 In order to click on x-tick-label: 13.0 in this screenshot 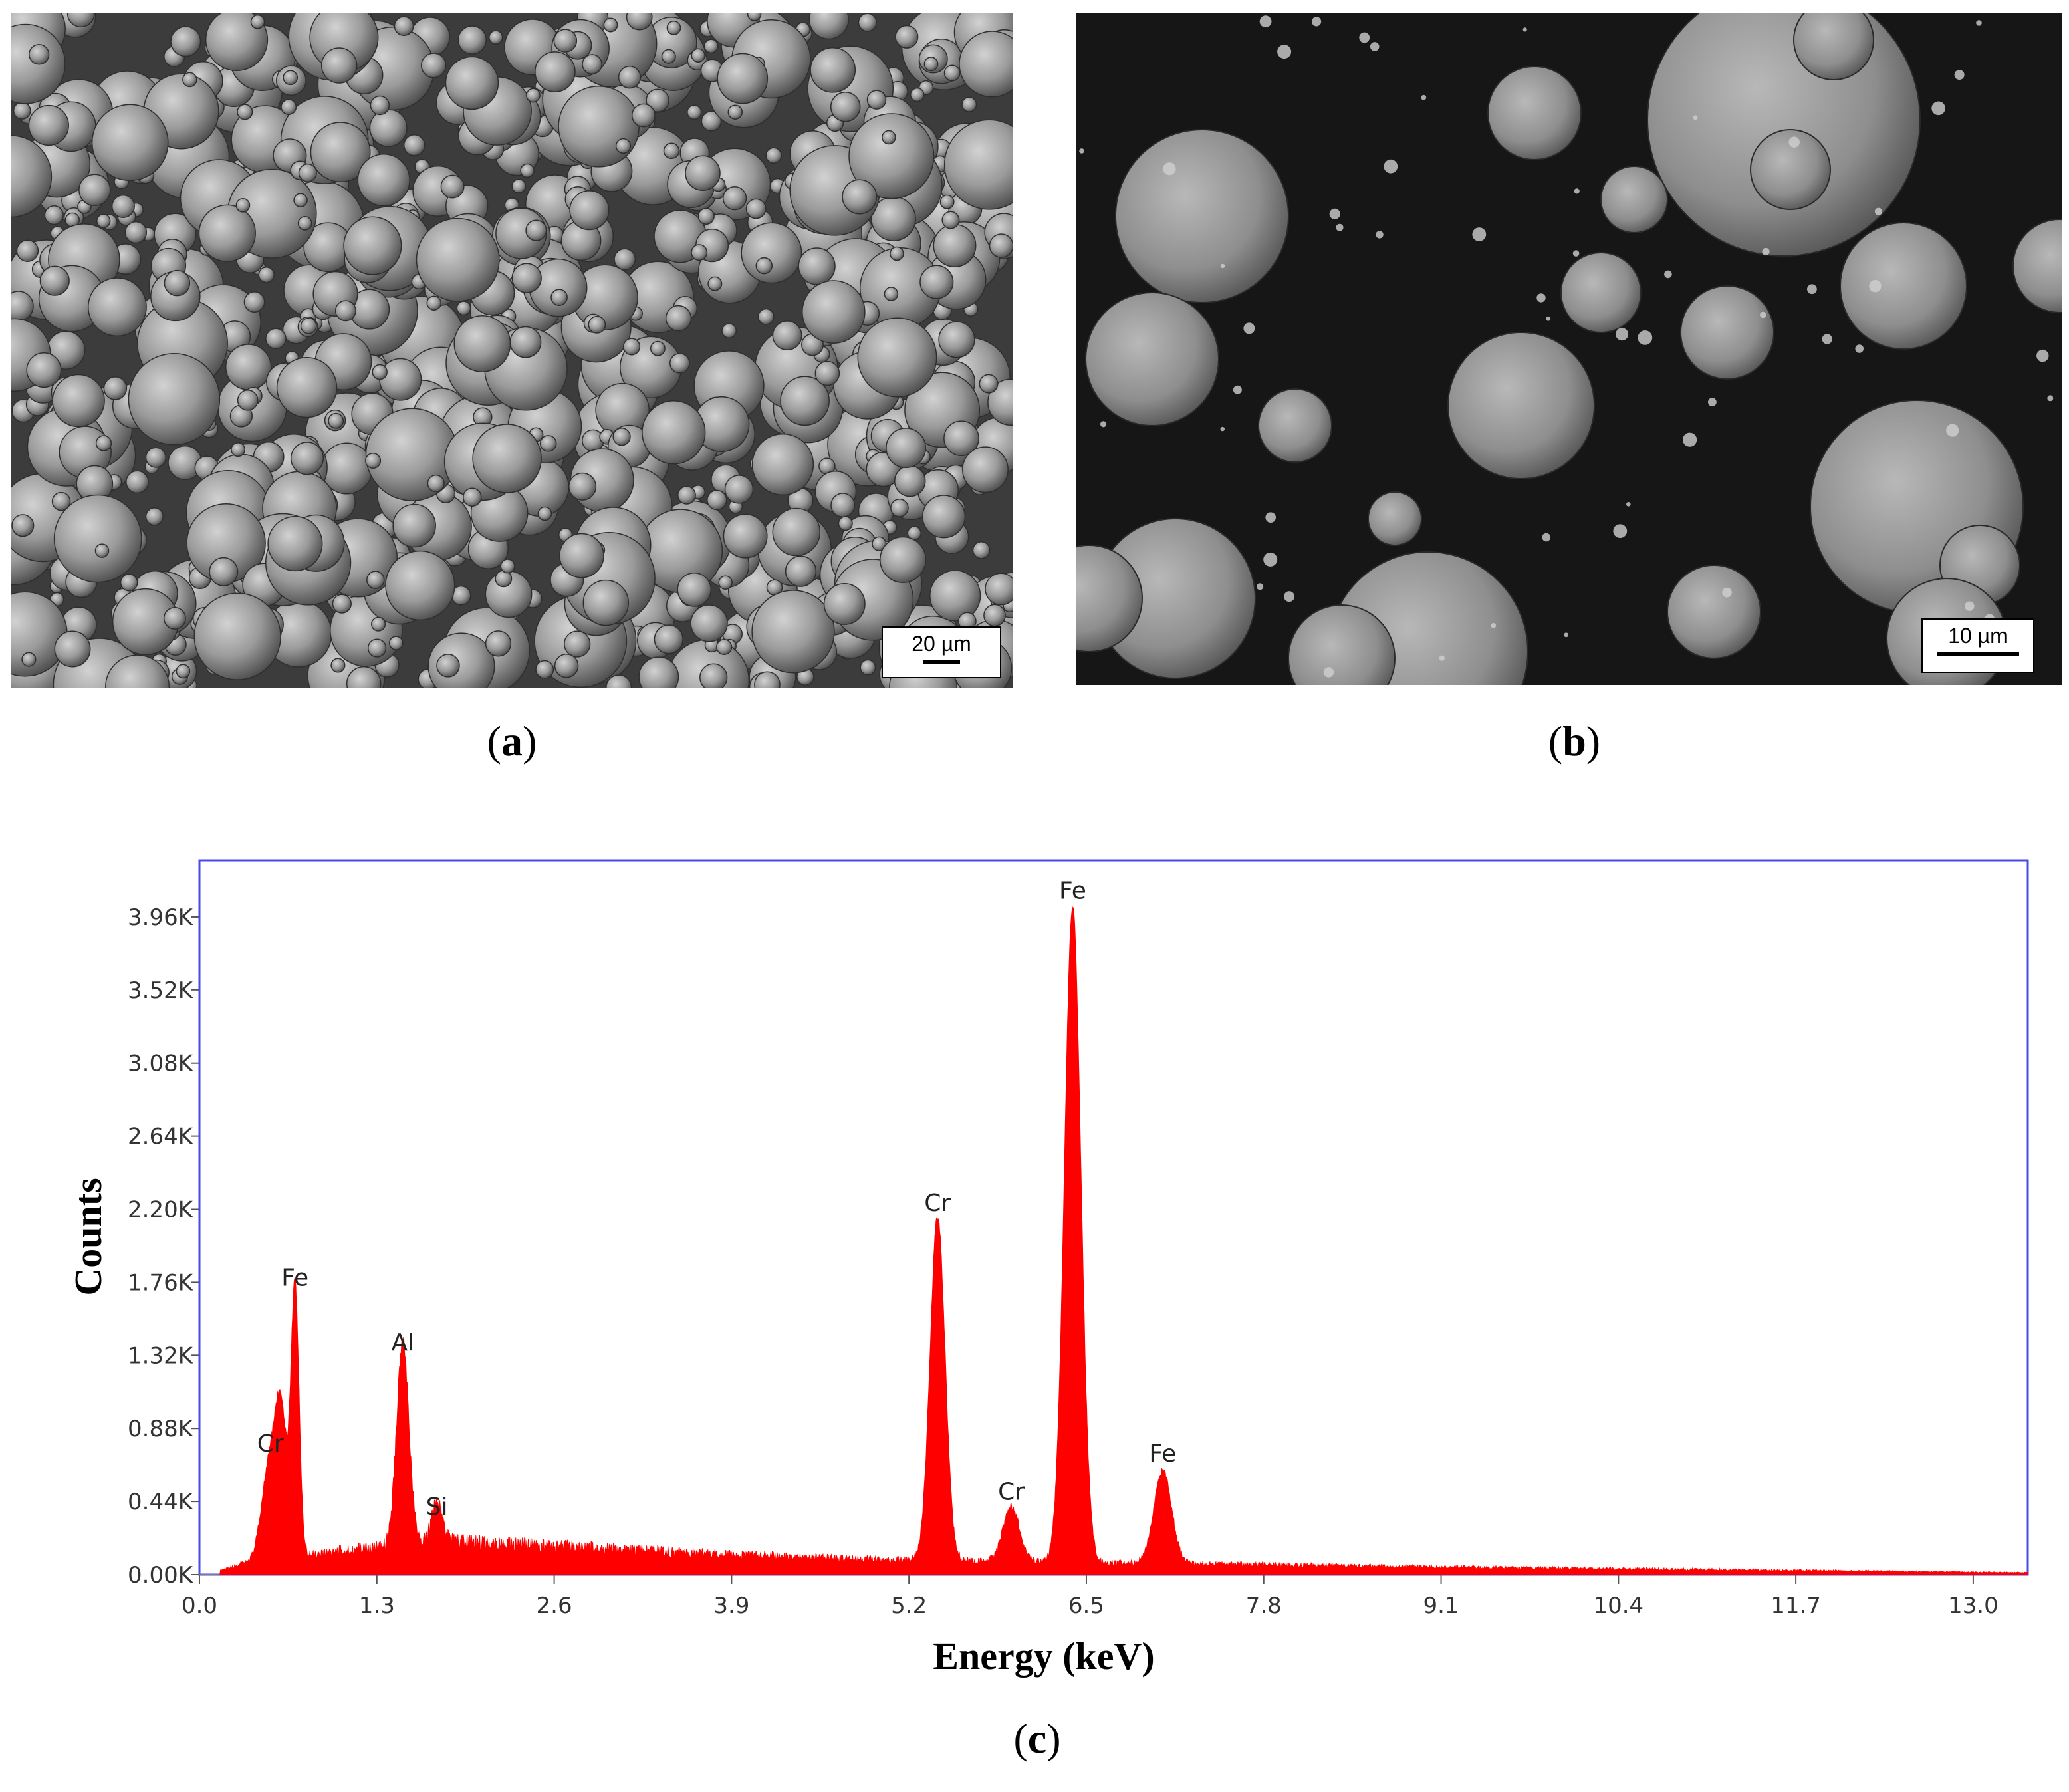, I will do `click(1974, 1606)`.